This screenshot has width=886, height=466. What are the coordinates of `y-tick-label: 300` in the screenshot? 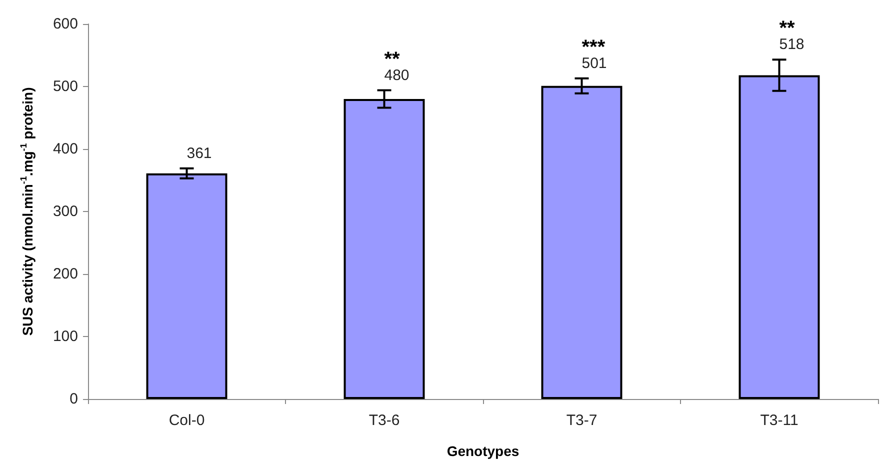 It's located at (65, 211).